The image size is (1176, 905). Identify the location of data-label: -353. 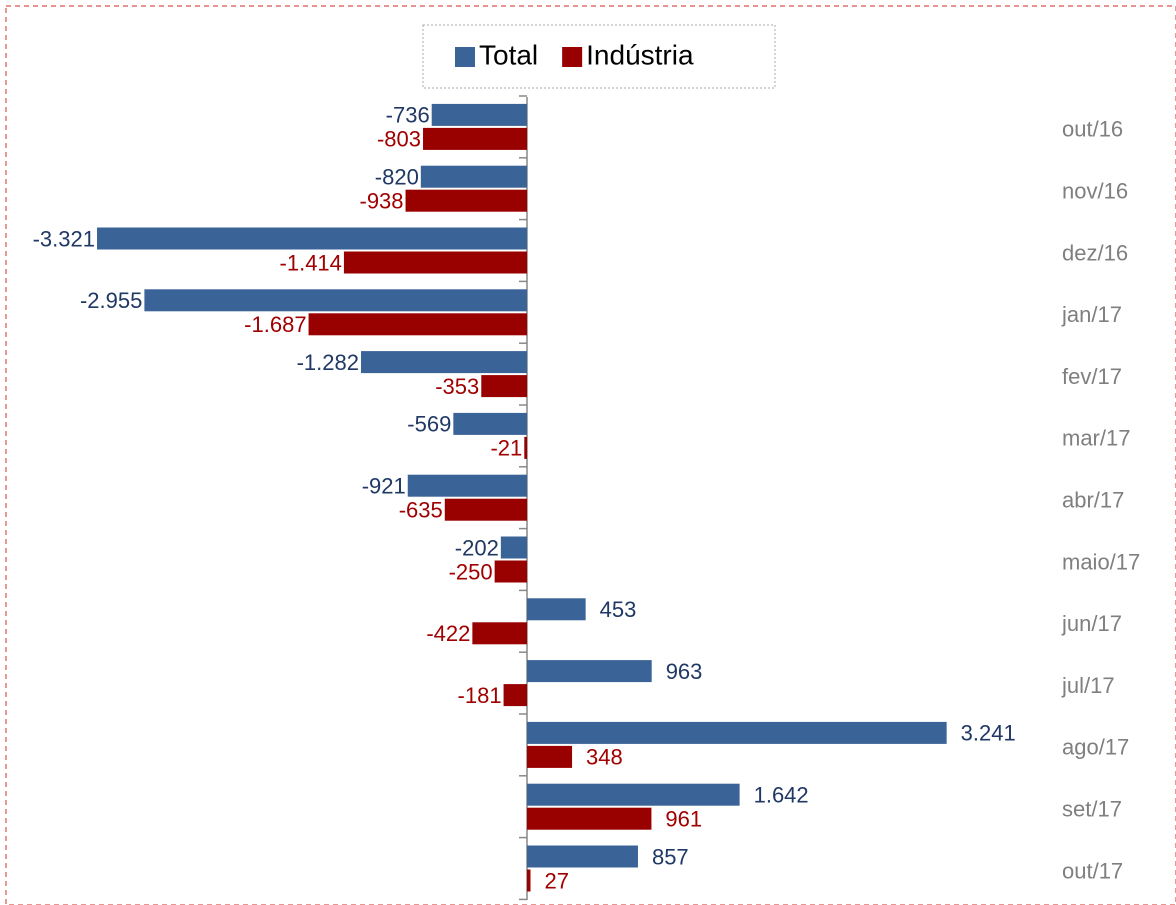
(457, 386).